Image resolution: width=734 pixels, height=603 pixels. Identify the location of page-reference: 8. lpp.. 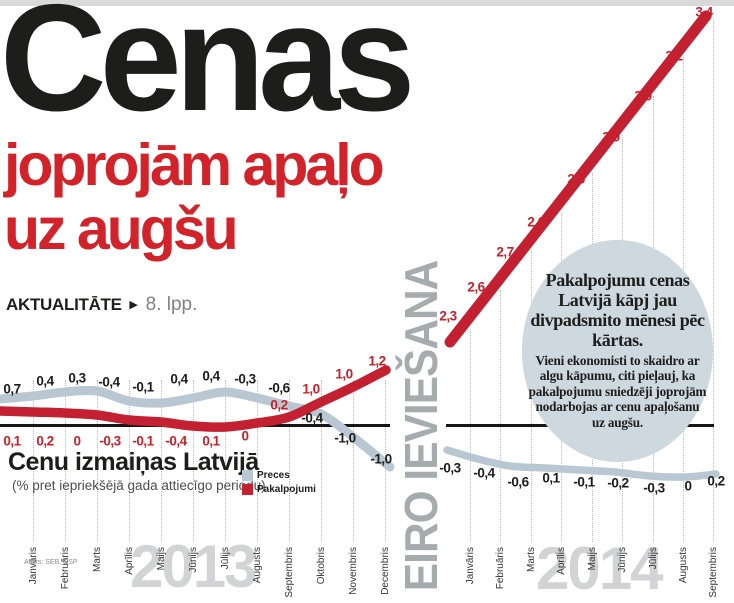
(171, 304).